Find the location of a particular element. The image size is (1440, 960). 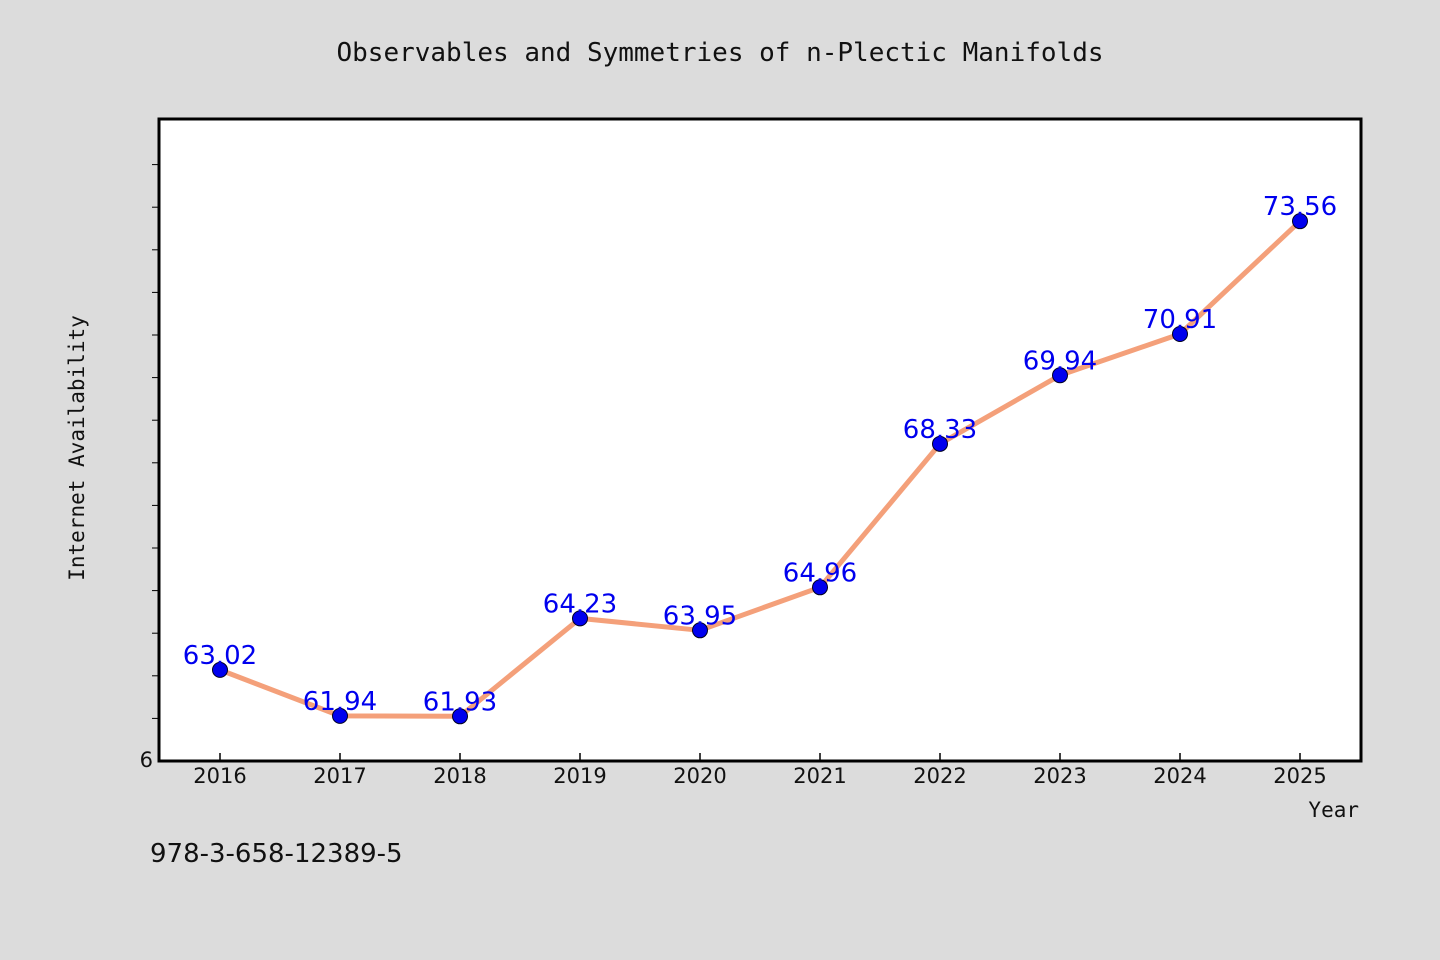

x-tick-label: 2022 is located at coordinates (939, 776).